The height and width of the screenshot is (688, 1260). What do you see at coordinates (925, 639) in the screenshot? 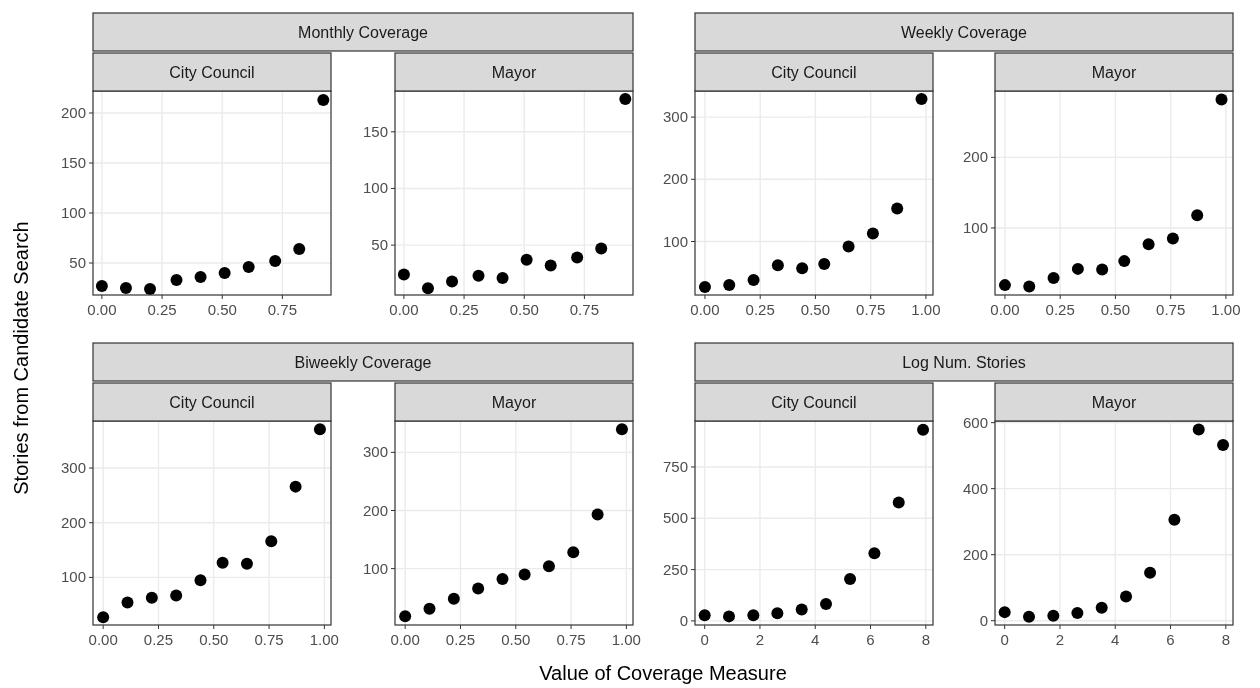
I see `x-tick-label: 8` at bounding box center [925, 639].